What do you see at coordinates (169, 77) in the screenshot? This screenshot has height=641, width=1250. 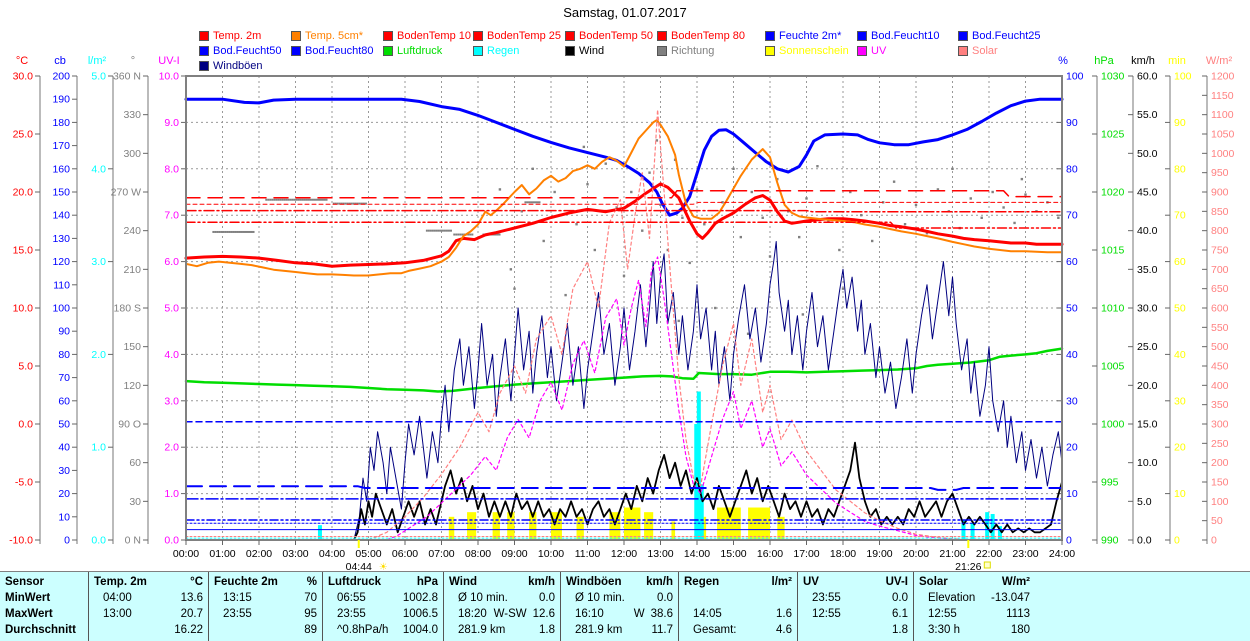 I see `tick-label: 10.0` at bounding box center [169, 77].